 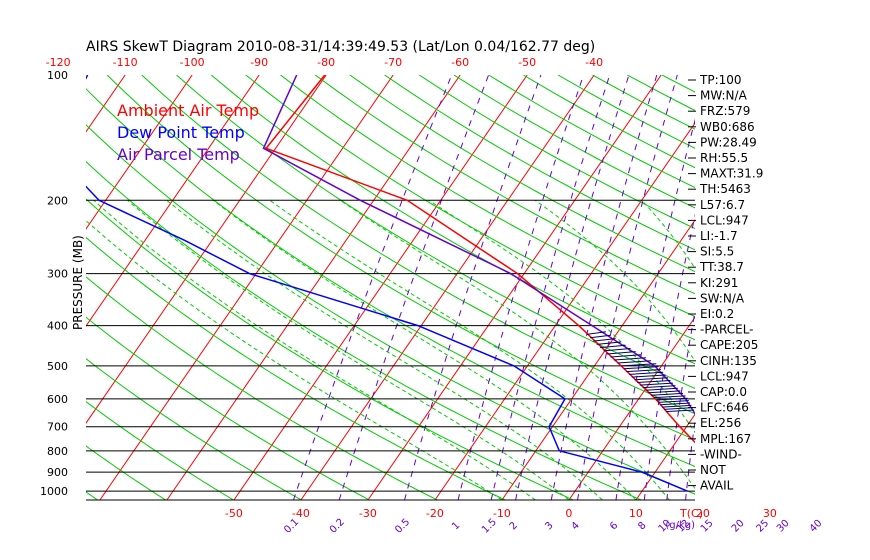 I want to click on pressure-tick-label: 200, so click(x=57, y=200).